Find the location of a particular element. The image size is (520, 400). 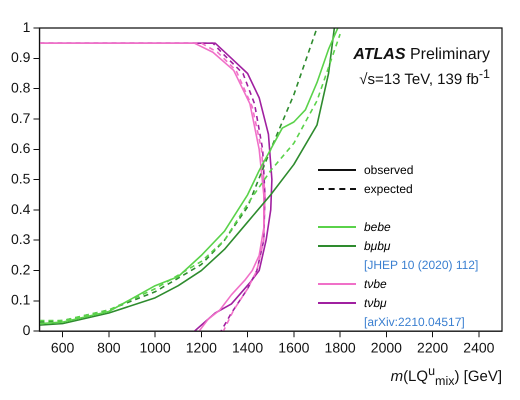

y-tick-label: 0.1 is located at coordinates (20, 300).